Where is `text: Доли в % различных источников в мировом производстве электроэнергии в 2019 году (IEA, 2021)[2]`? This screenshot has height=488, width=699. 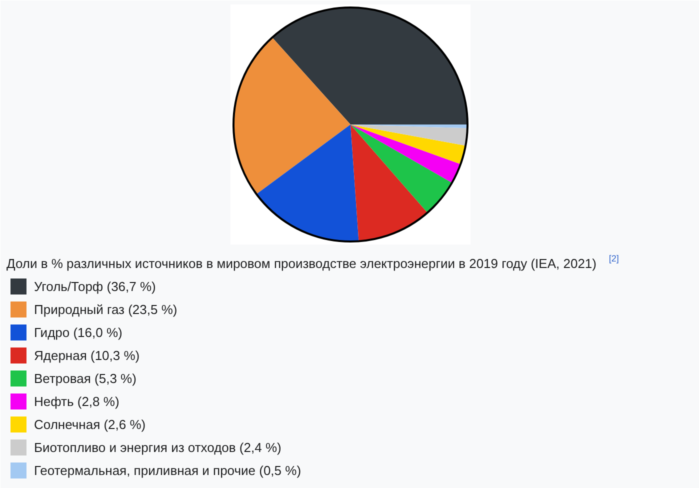
text: Доли в % различных источников в мировом производстве электроэнергии в 2019 году (IEA, 2021)[2] is located at coordinates (312, 262).